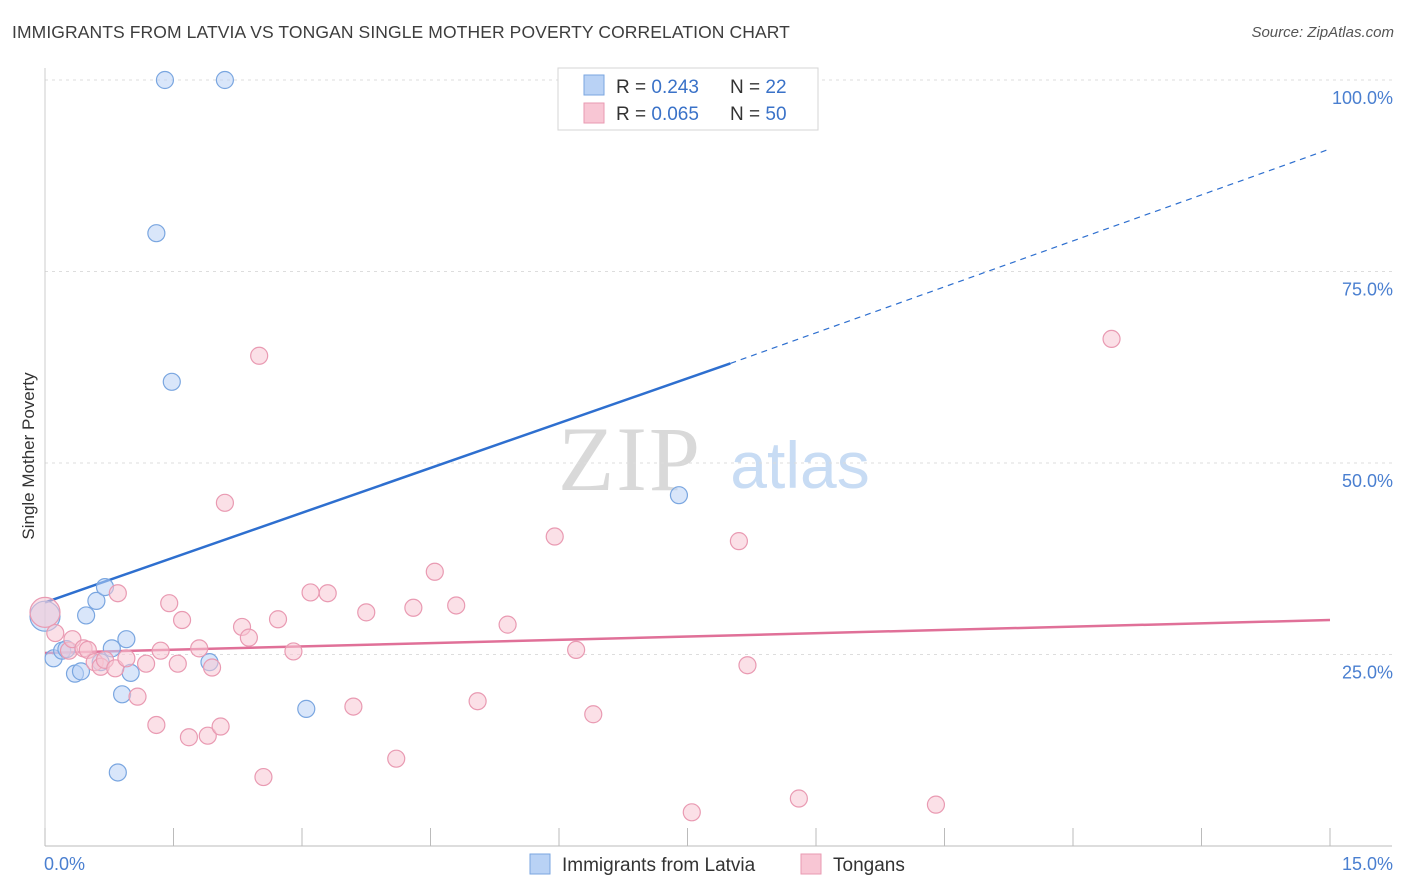 The height and width of the screenshot is (892, 1406). I want to click on legend-r-value: 0.065, so click(675, 114).